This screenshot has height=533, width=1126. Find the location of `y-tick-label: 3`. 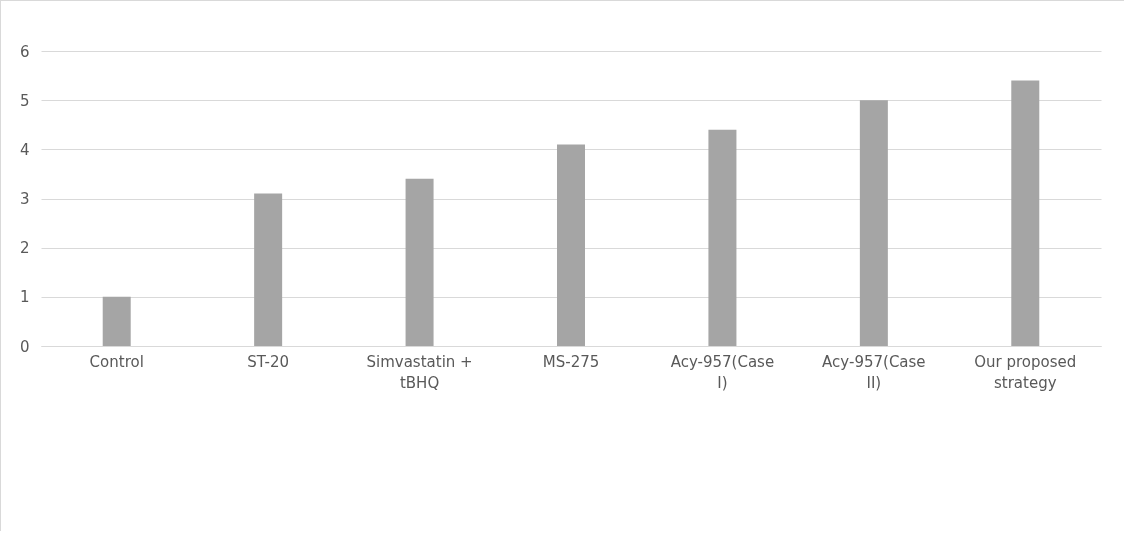

y-tick-label: 3 is located at coordinates (24, 199).